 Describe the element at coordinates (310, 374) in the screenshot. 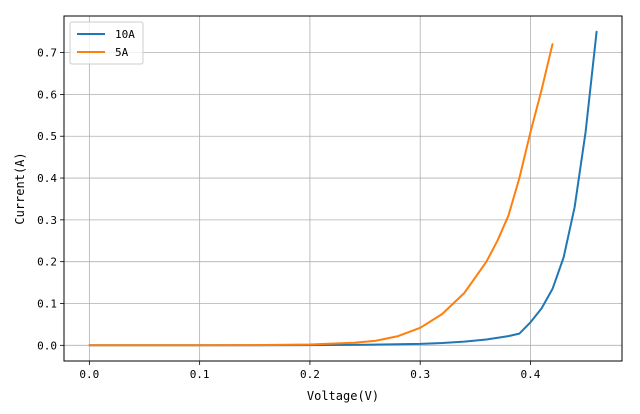

I see `x-tick-label: 0.2` at that location.